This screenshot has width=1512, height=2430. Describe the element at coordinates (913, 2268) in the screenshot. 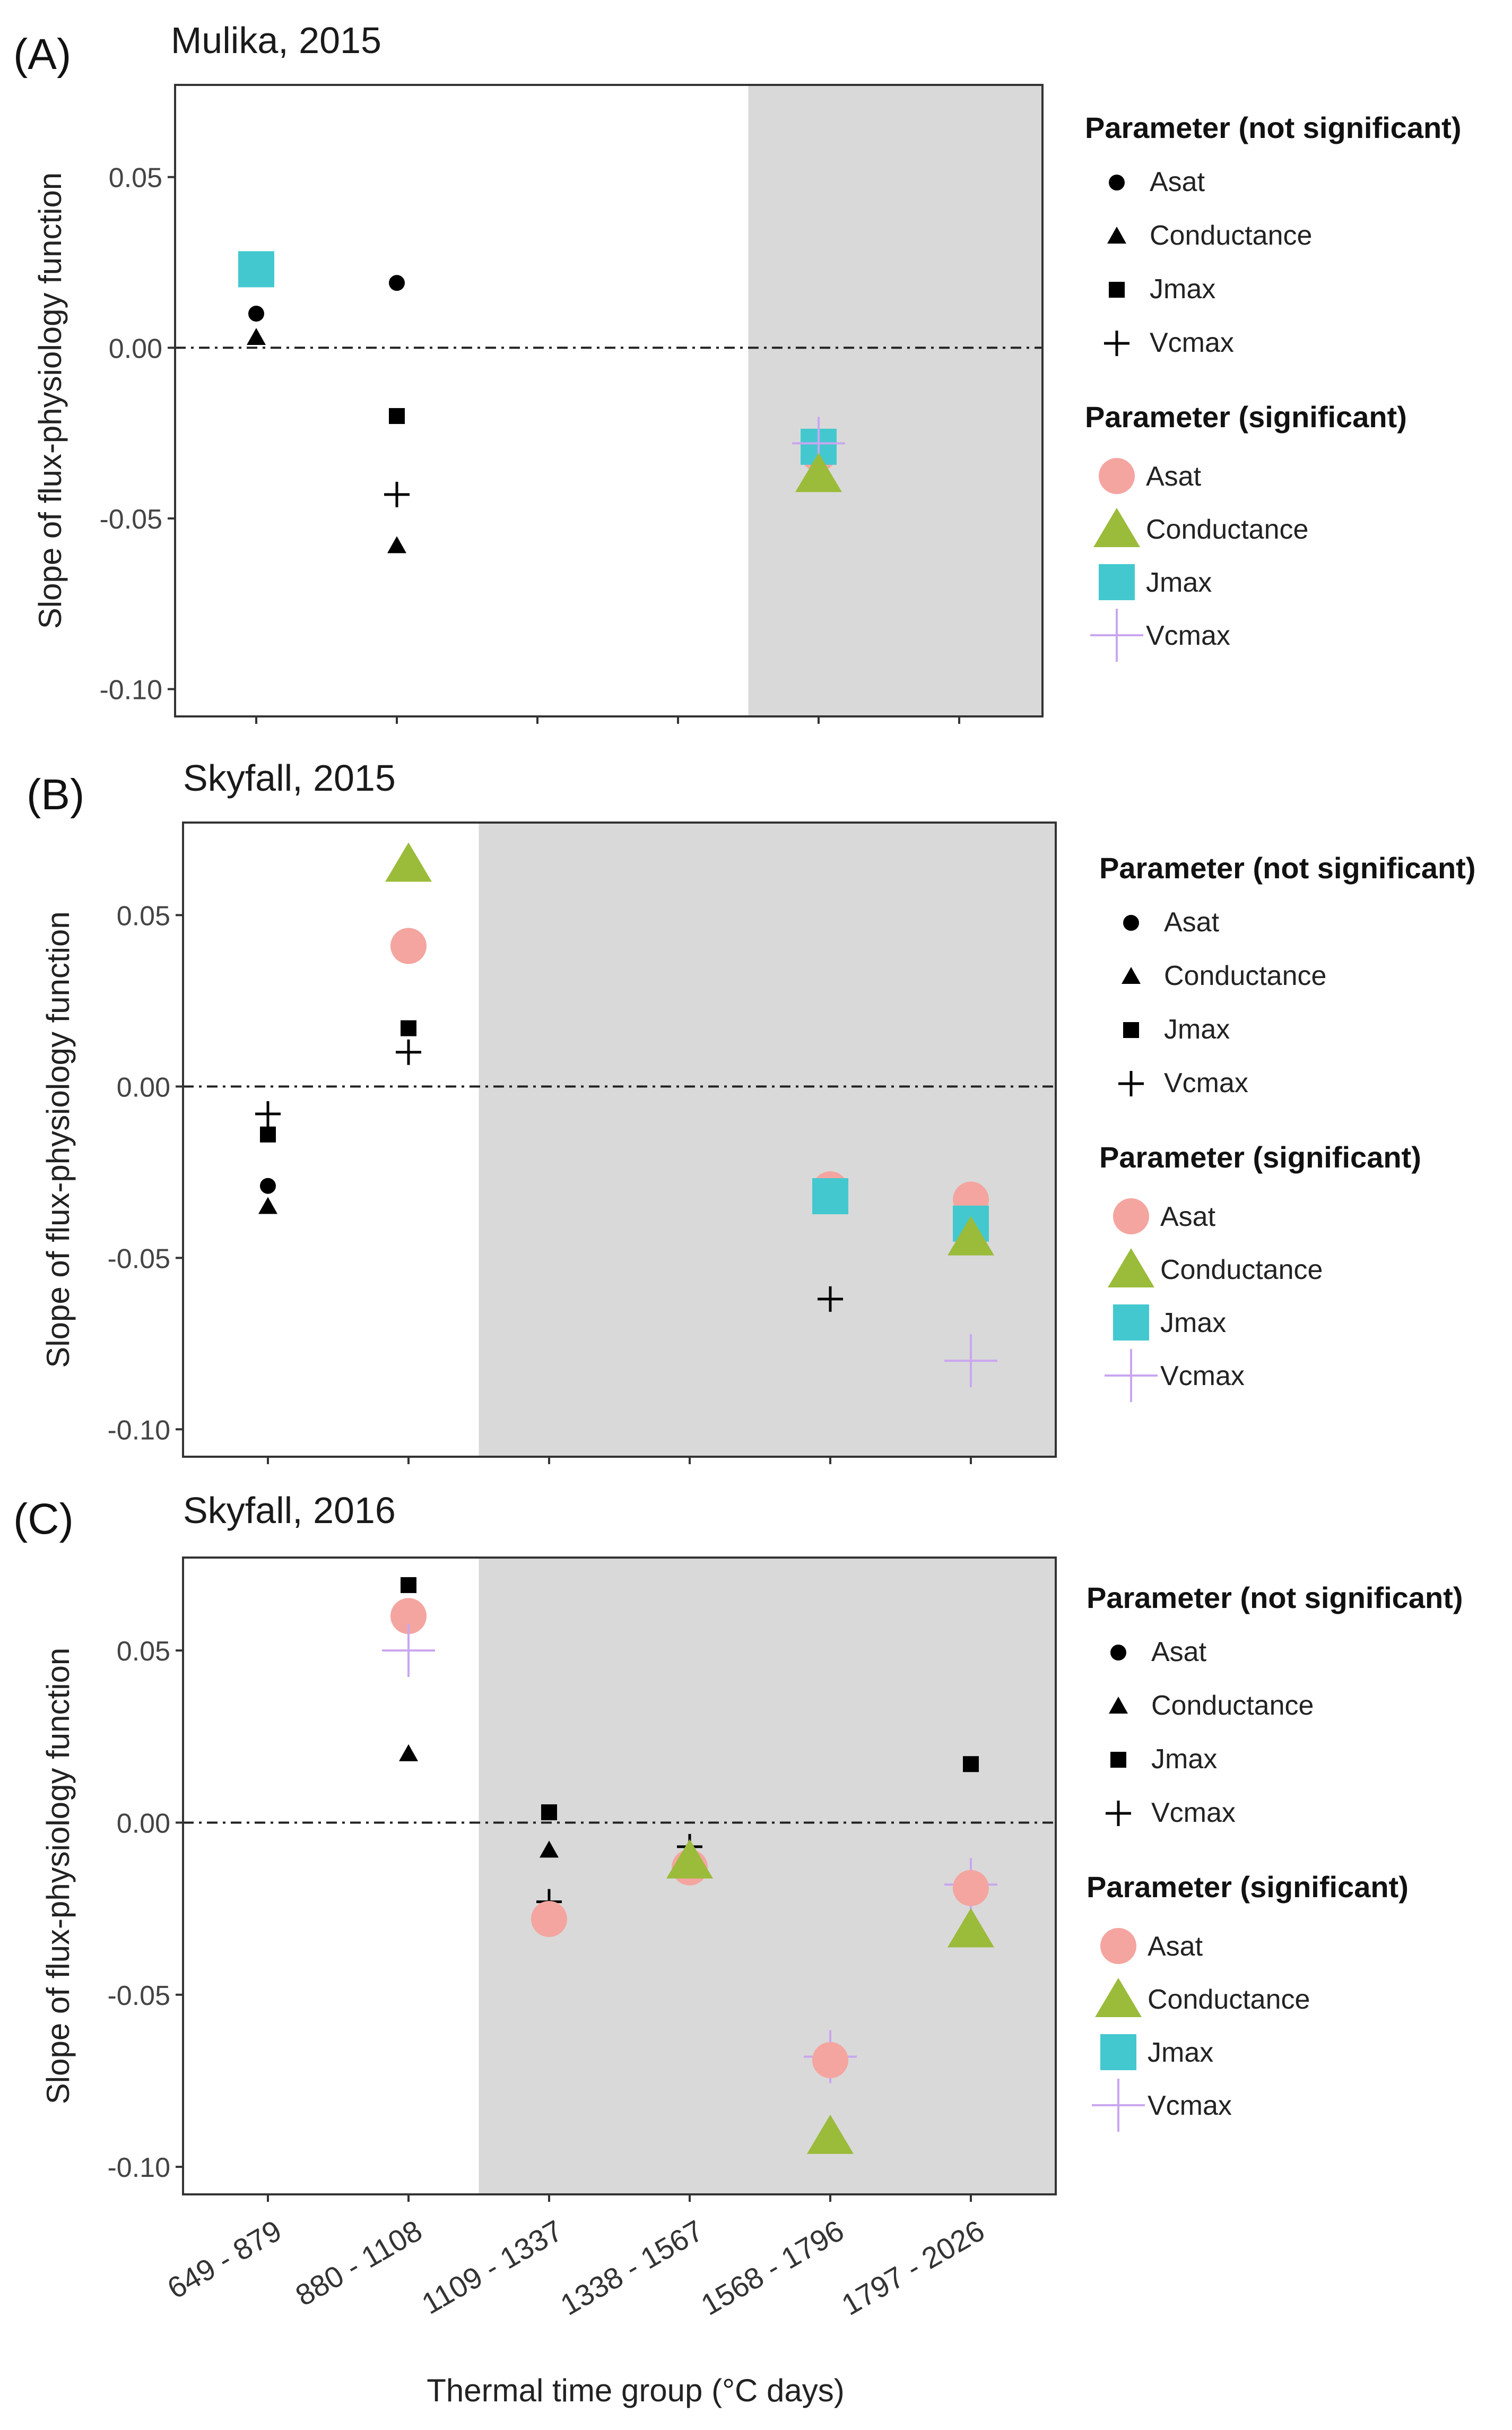

I see `x-tick-label: 1797 - 2026` at that location.